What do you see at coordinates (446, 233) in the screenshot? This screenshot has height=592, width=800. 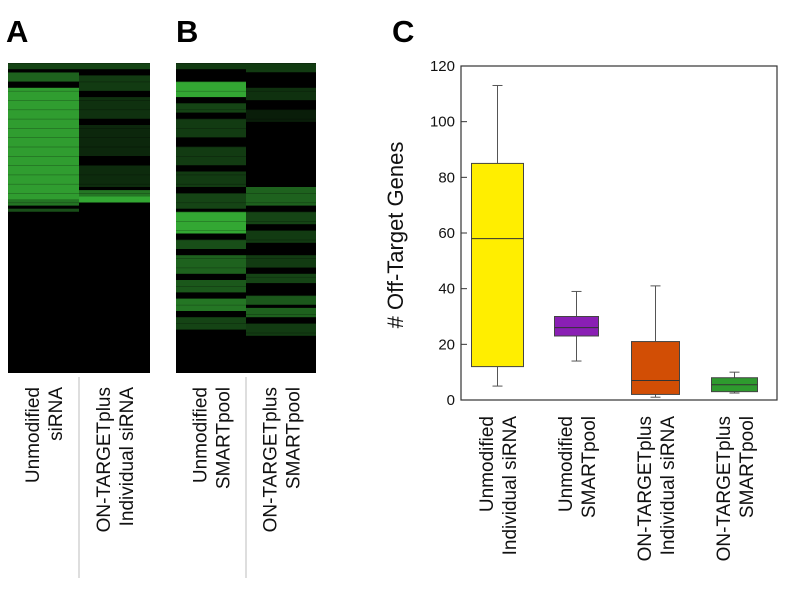 I see `y-tick-label: 60` at bounding box center [446, 233].